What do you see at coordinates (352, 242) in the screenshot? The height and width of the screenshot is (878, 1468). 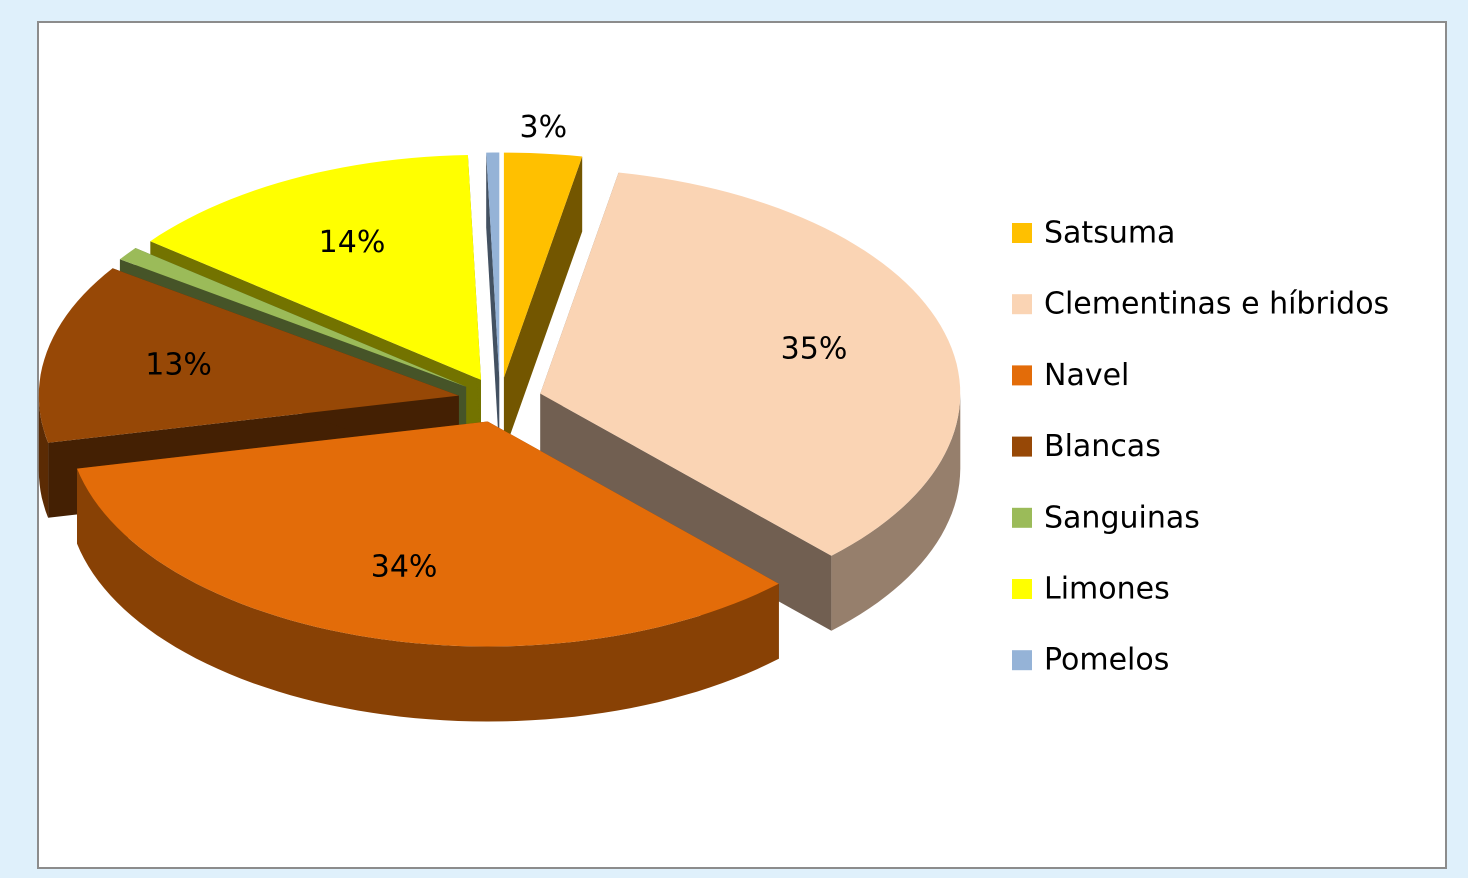 I see `data-label: 14%` at bounding box center [352, 242].